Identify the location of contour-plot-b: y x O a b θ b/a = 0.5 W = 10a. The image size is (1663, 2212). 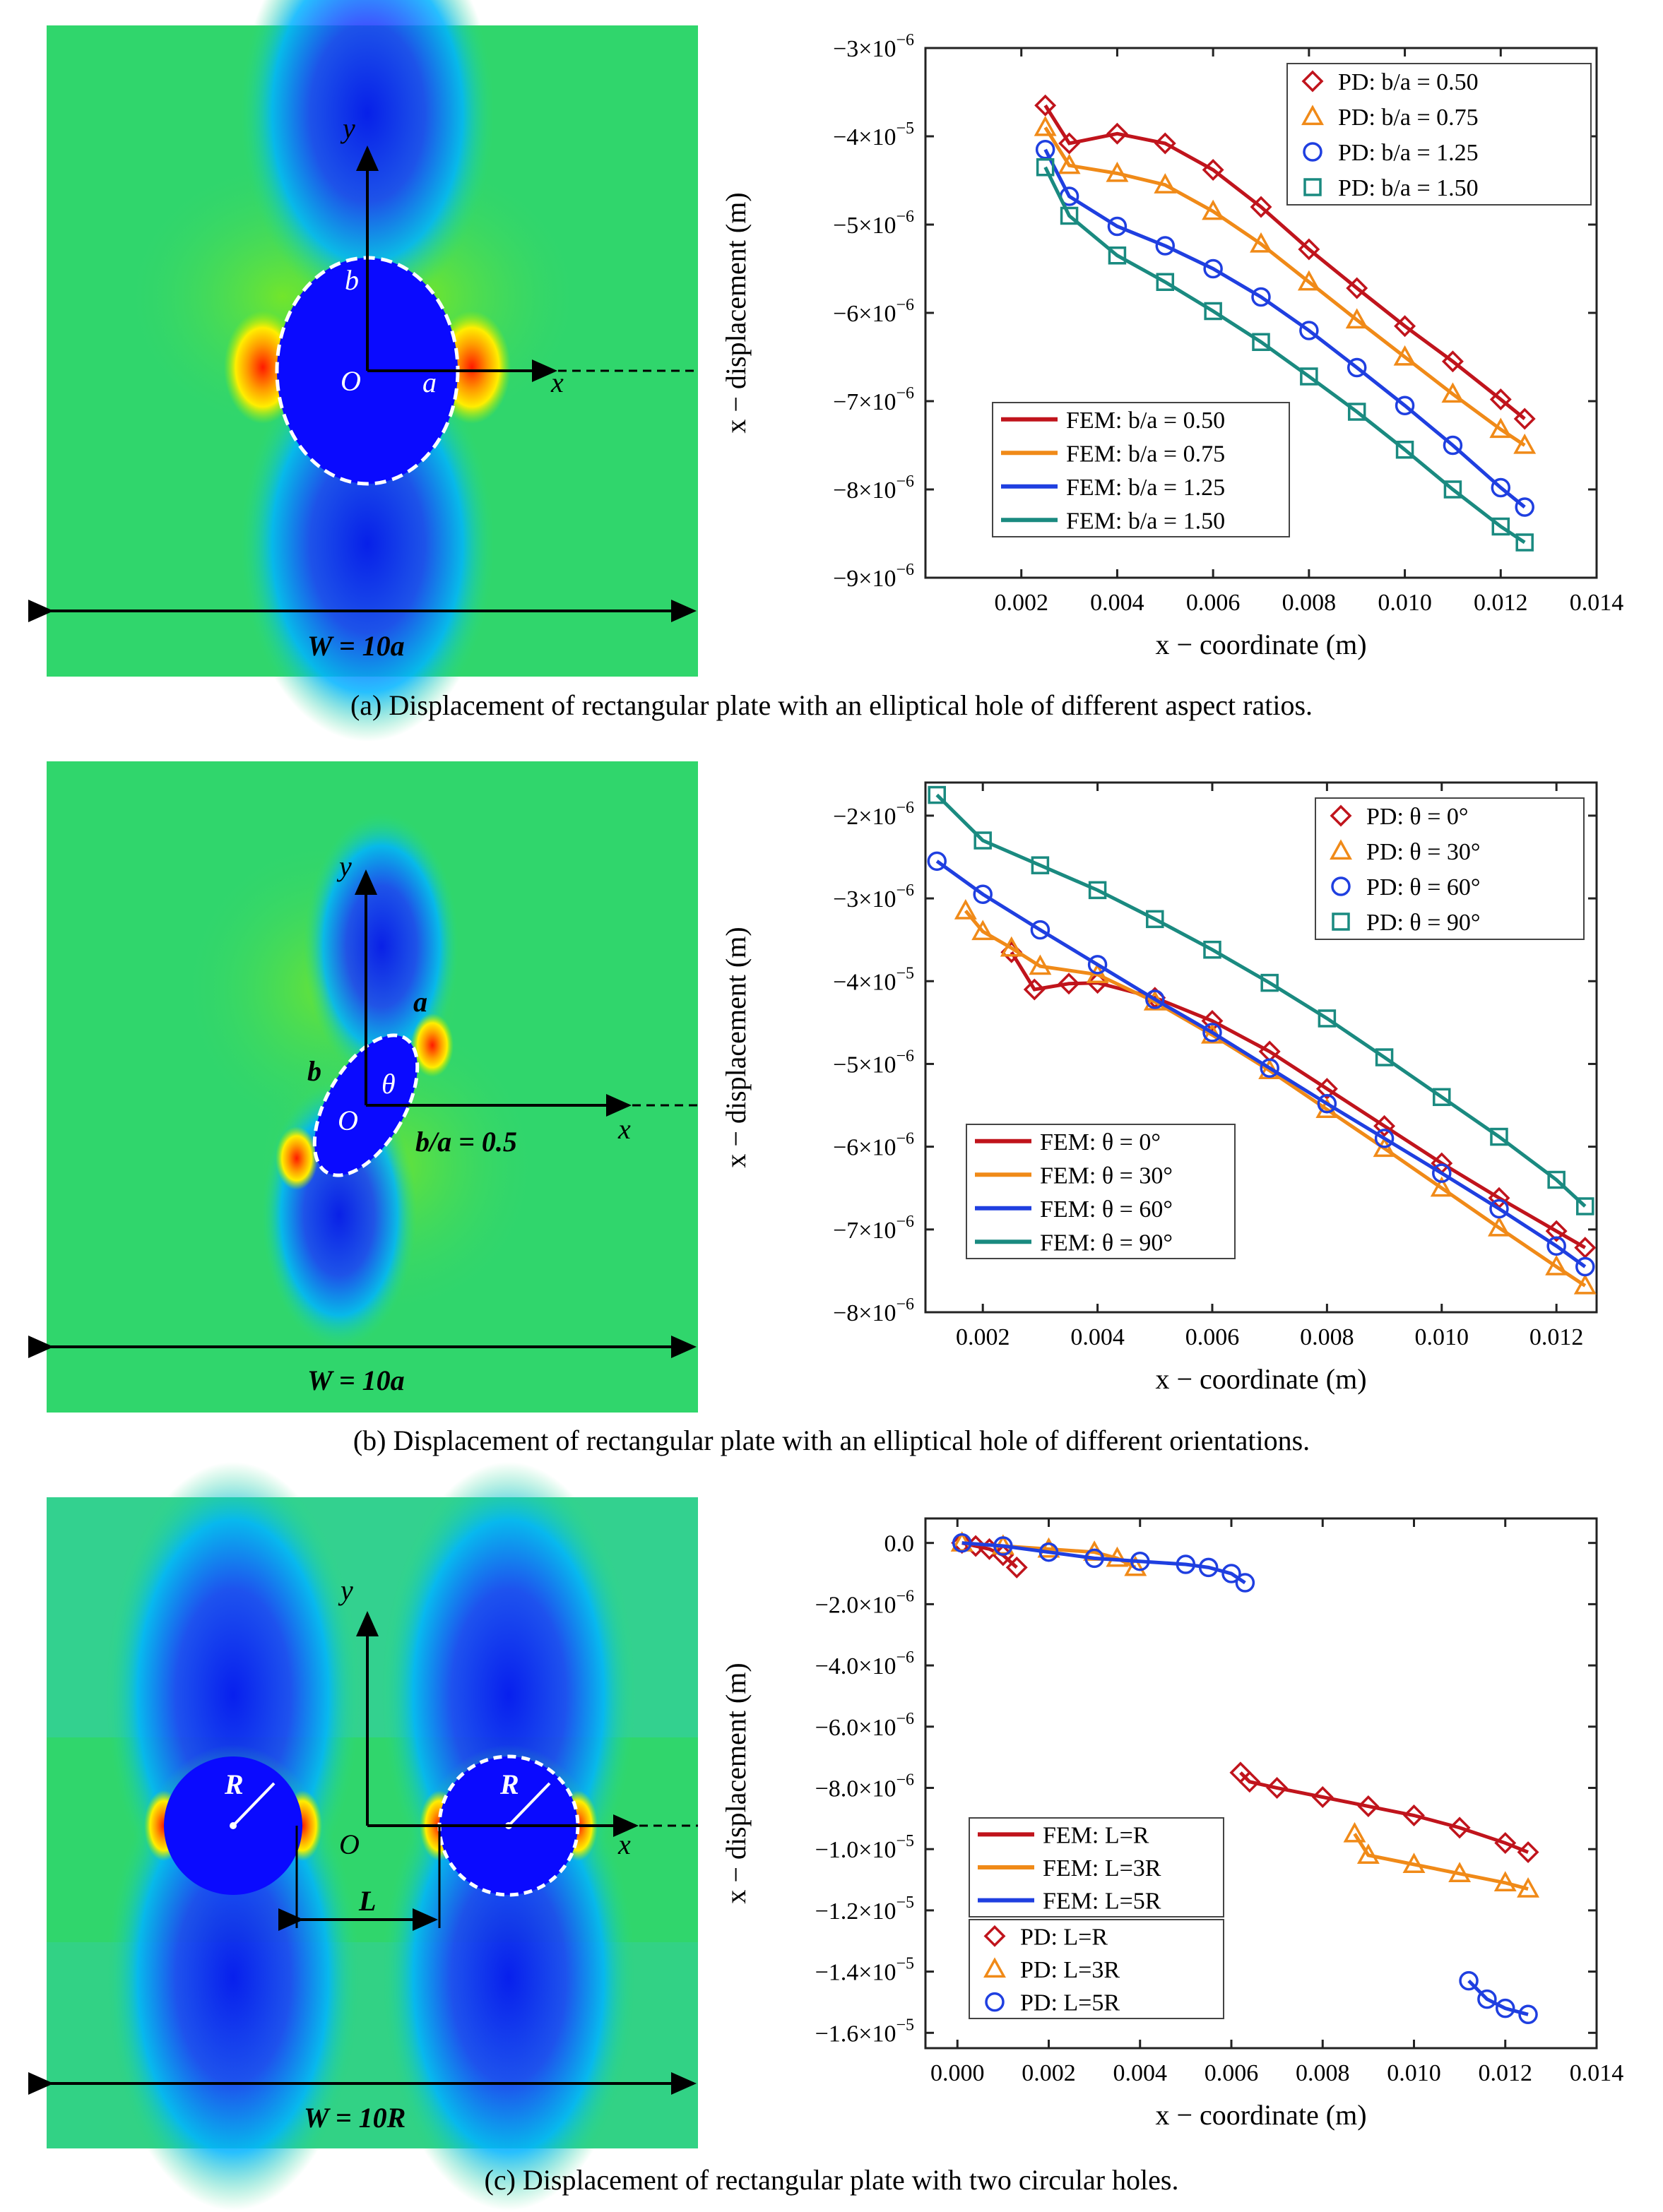
(363, 1087).